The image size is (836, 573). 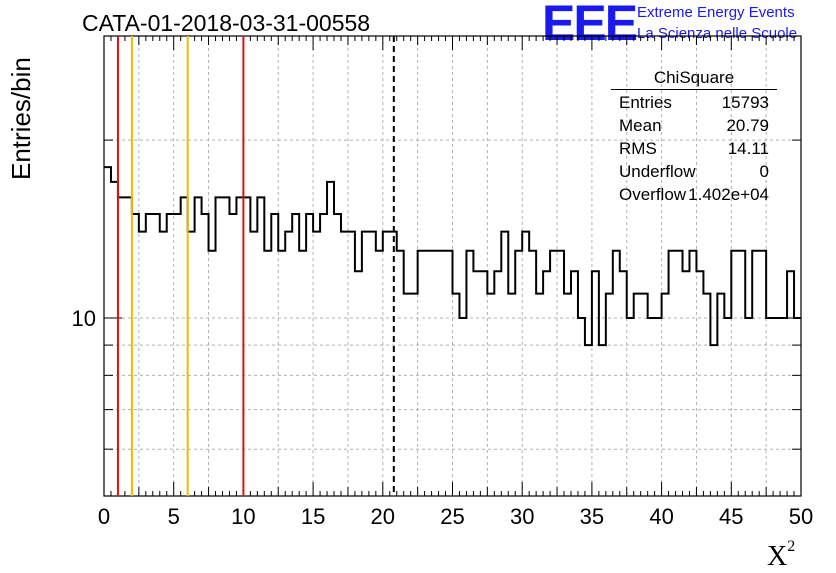 I want to click on x-tick-label: 5, so click(x=174, y=516).